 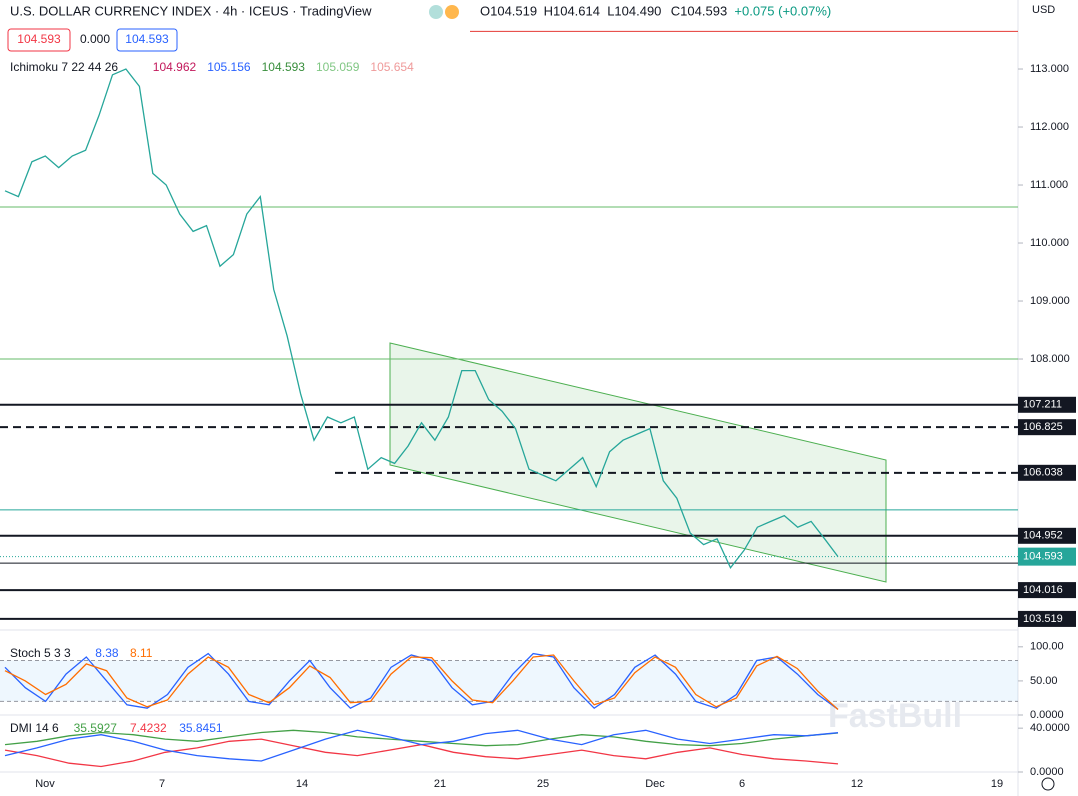 What do you see at coordinates (201, 728) in the screenshot?
I see `legend-value: 35.8451` at bounding box center [201, 728].